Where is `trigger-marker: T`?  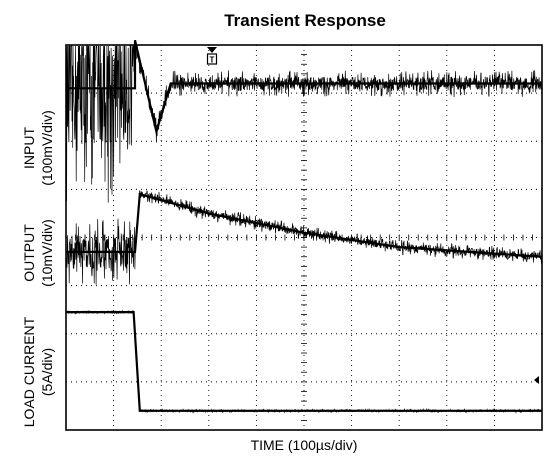
trigger-marker: T is located at coordinates (212, 56).